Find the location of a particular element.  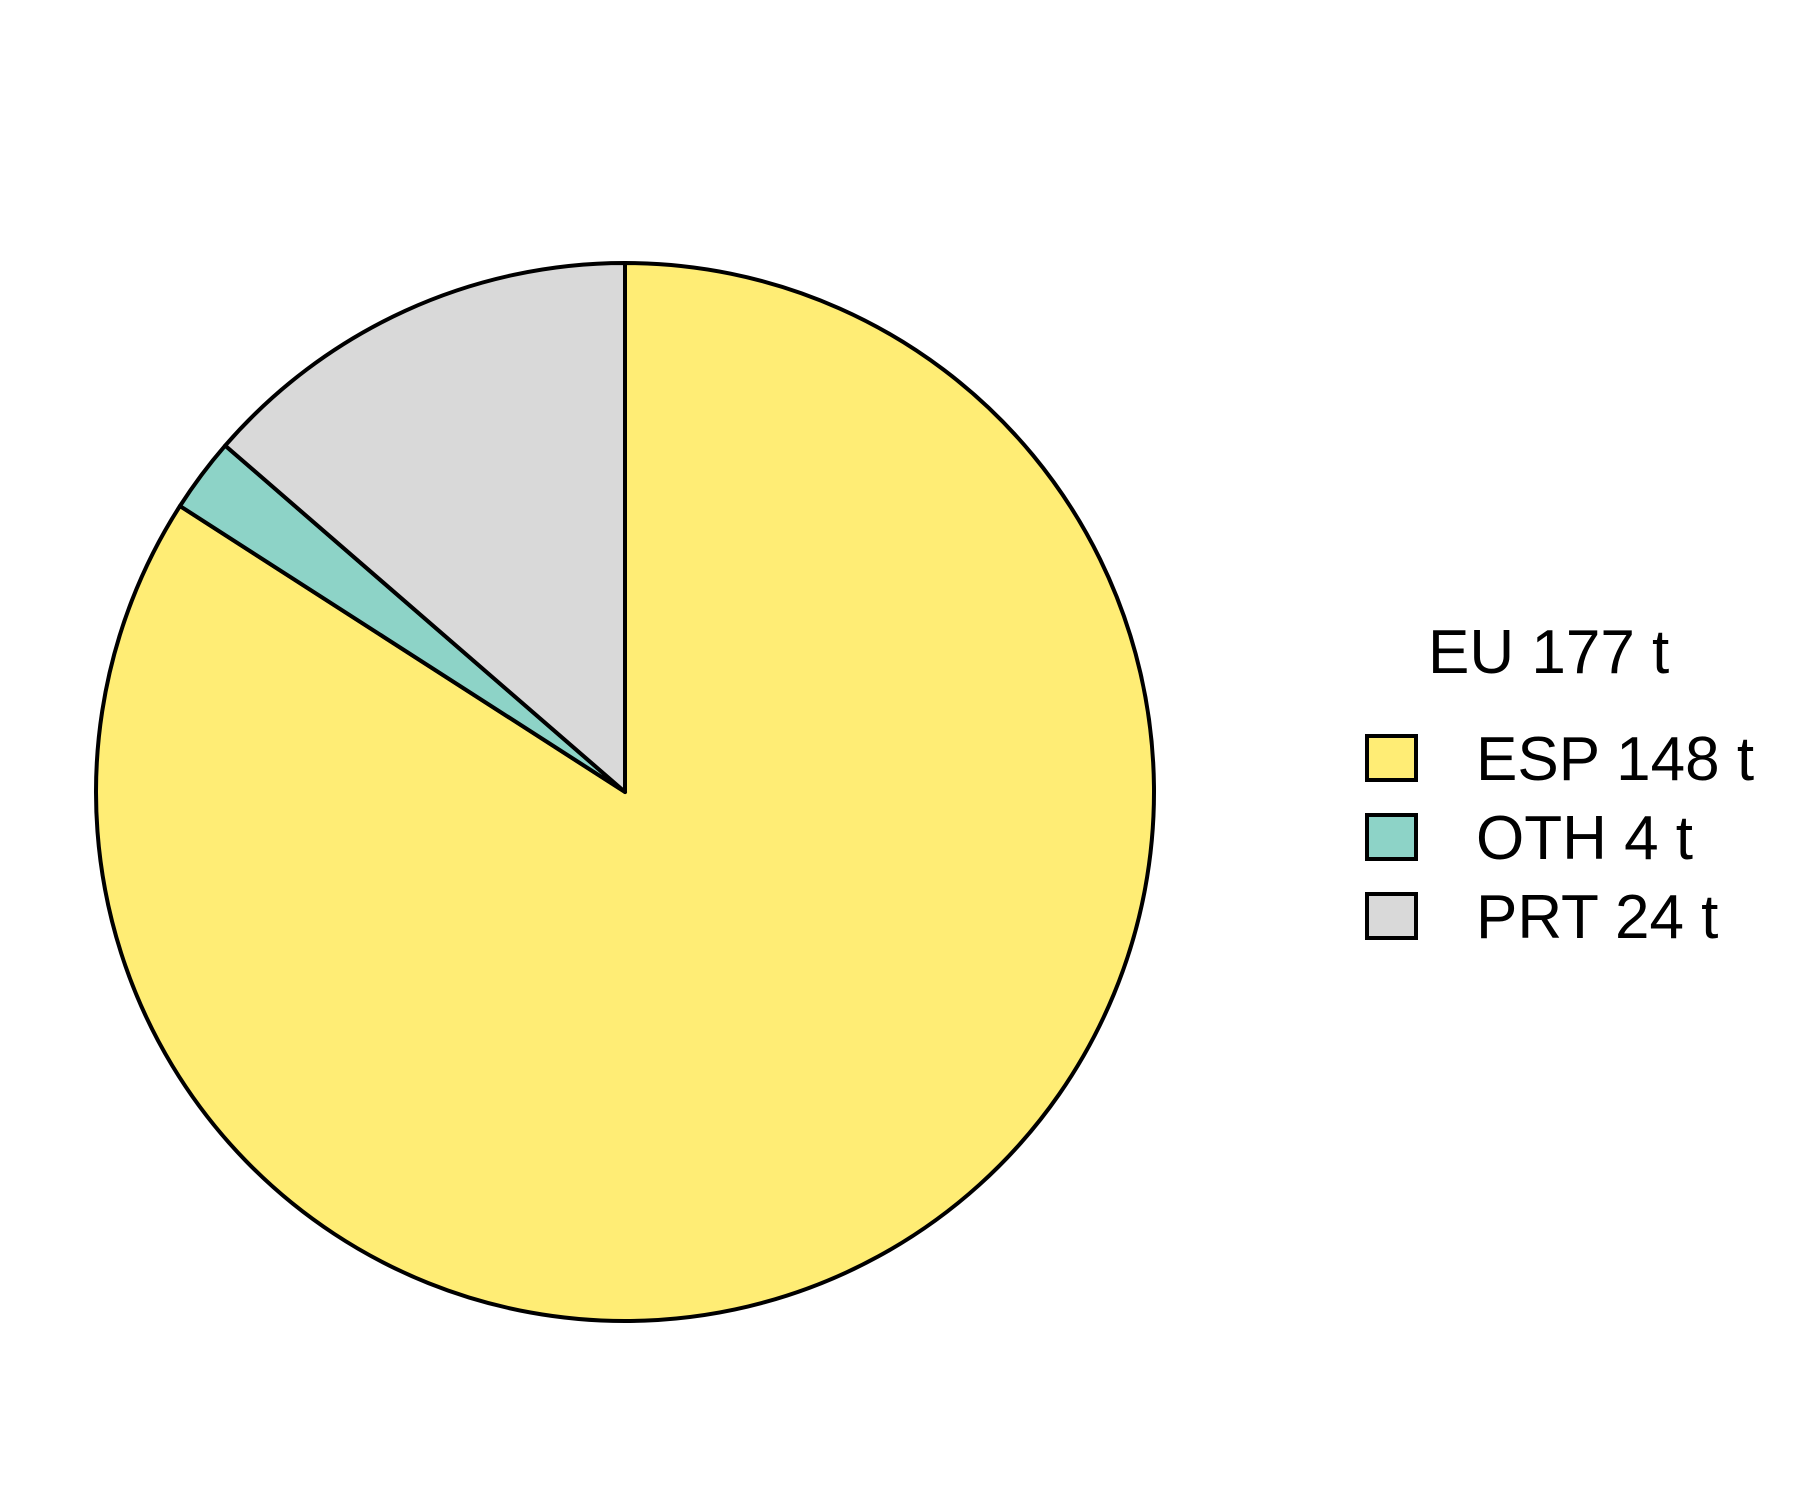

legend-item-prt: PRT 24 t is located at coordinates (1541, 917).